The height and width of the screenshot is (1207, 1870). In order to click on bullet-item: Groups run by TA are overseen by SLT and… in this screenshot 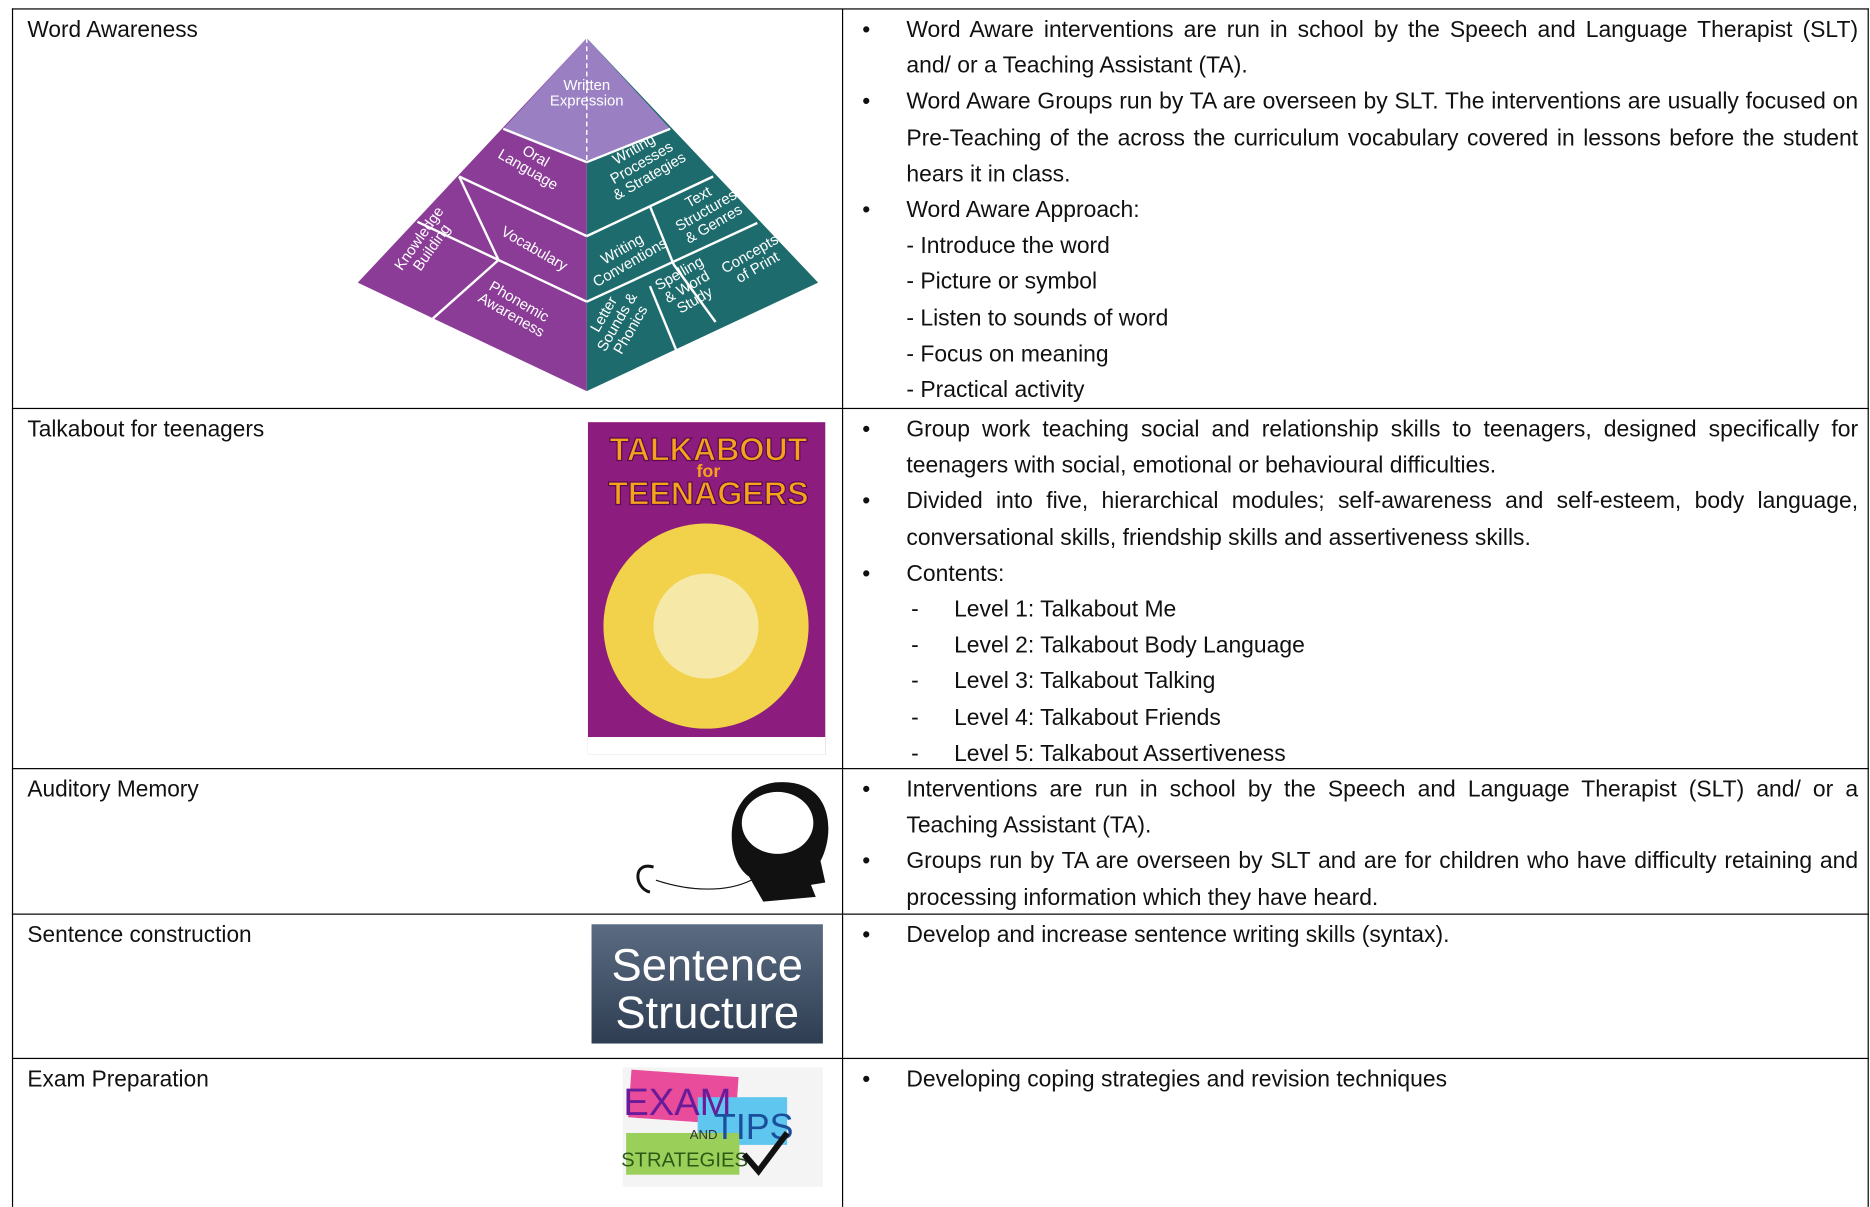, I will do `click(1350, 881)`.